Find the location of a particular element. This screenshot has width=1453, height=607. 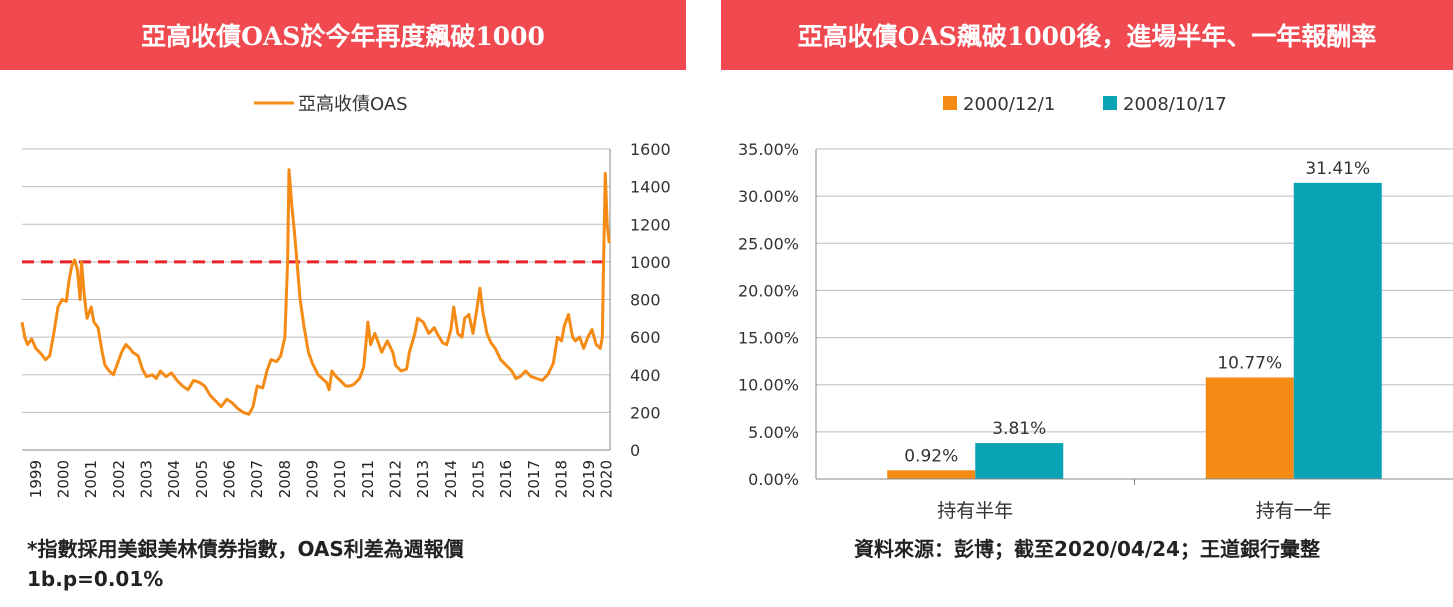

x-tick-2012: 2012 is located at coordinates (396, 479).